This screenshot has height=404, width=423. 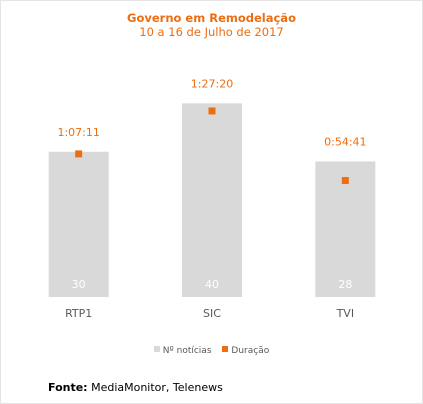 I want to click on legend-swatch-news-count, so click(x=156, y=349).